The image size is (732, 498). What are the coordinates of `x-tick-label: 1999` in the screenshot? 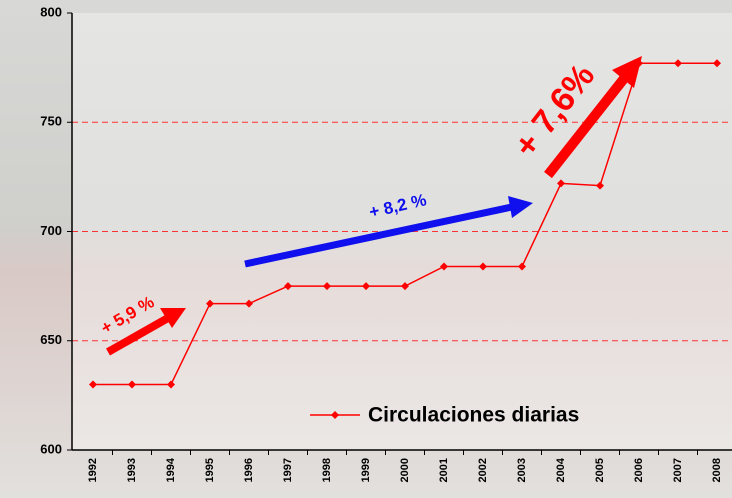 It's located at (366, 470).